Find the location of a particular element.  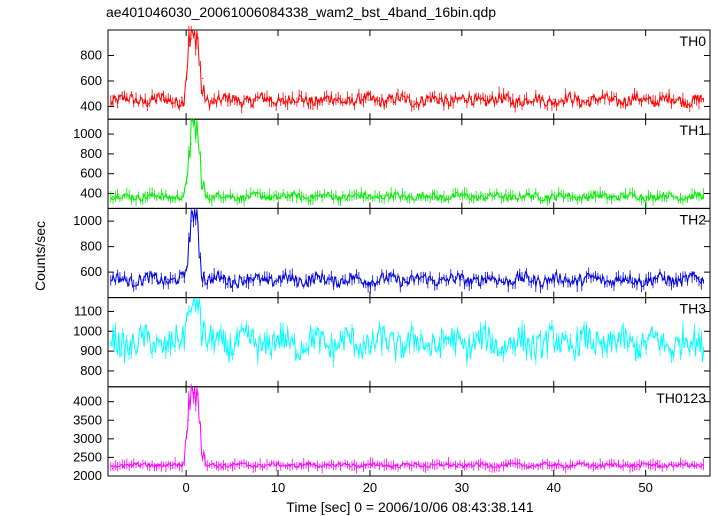

panel-label: TH0 is located at coordinates (693, 41).